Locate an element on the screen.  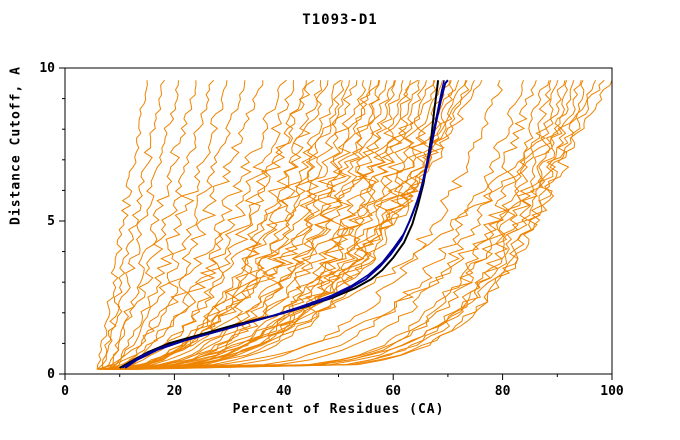
y-tick-label: 5 is located at coordinates (51, 221).